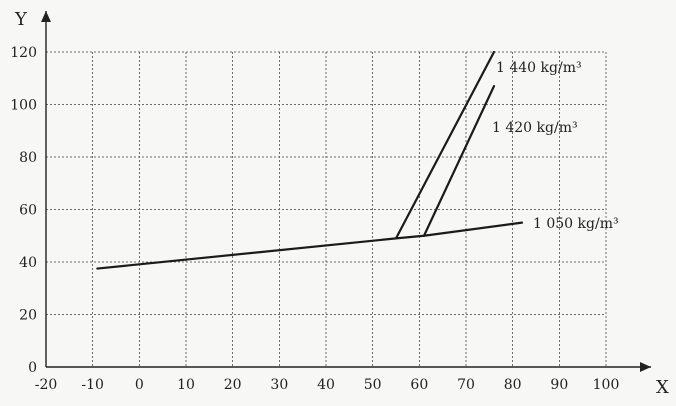 Image resolution: width=676 pixels, height=406 pixels. What do you see at coordinates (645, 367) in the screenshot?
I see `x-axis-arrow-icon` at bounding box center [645, 367].